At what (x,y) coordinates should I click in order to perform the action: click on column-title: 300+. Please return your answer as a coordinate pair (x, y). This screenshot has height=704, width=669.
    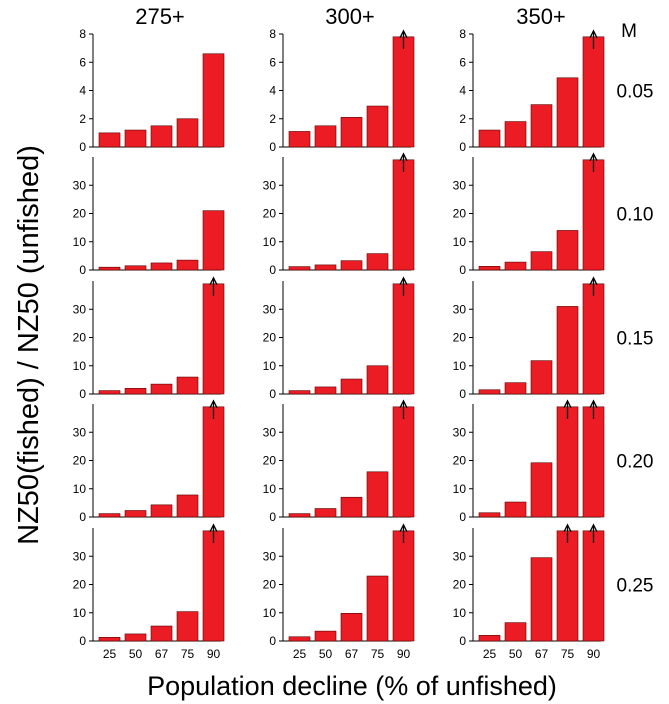
    Looking at the image, I should click on (350, 16).